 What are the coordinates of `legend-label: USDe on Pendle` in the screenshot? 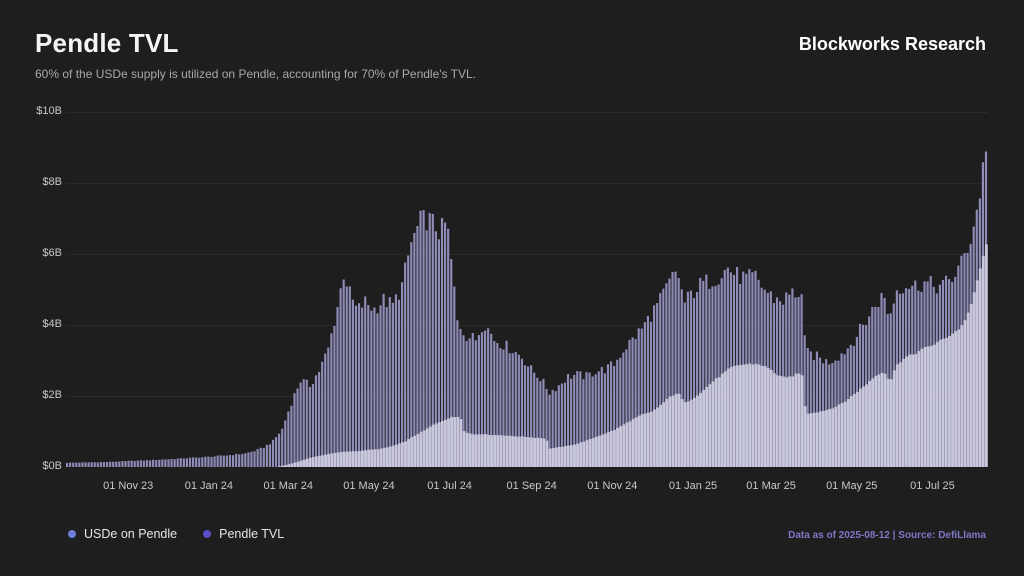 It's located at (131, 534).